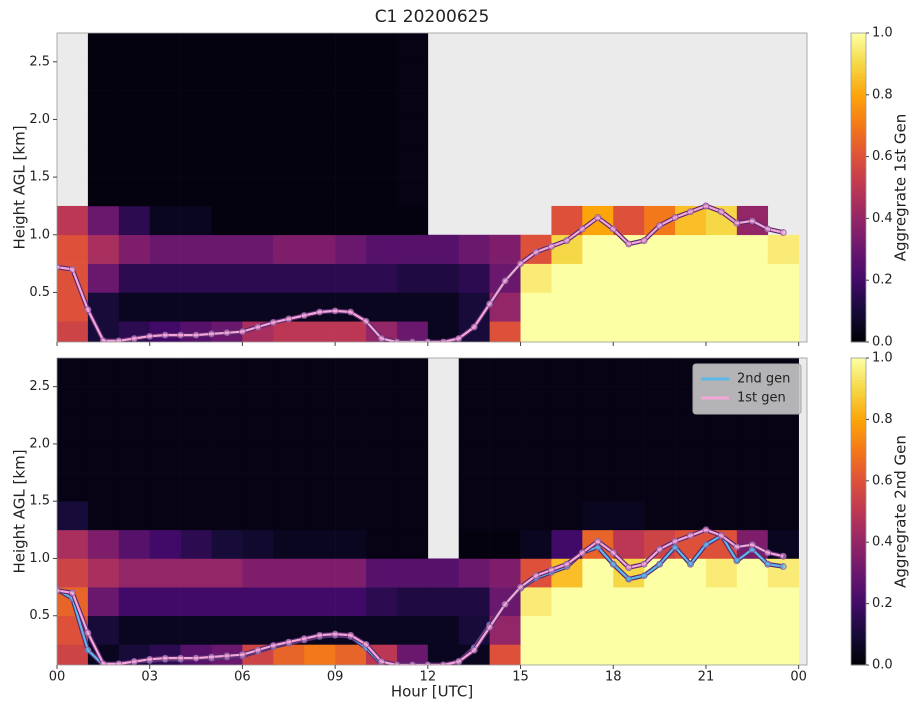 This screenshot has width=912, height=704. I want to click on chart-title: C1 20200625, so click(432, 17).